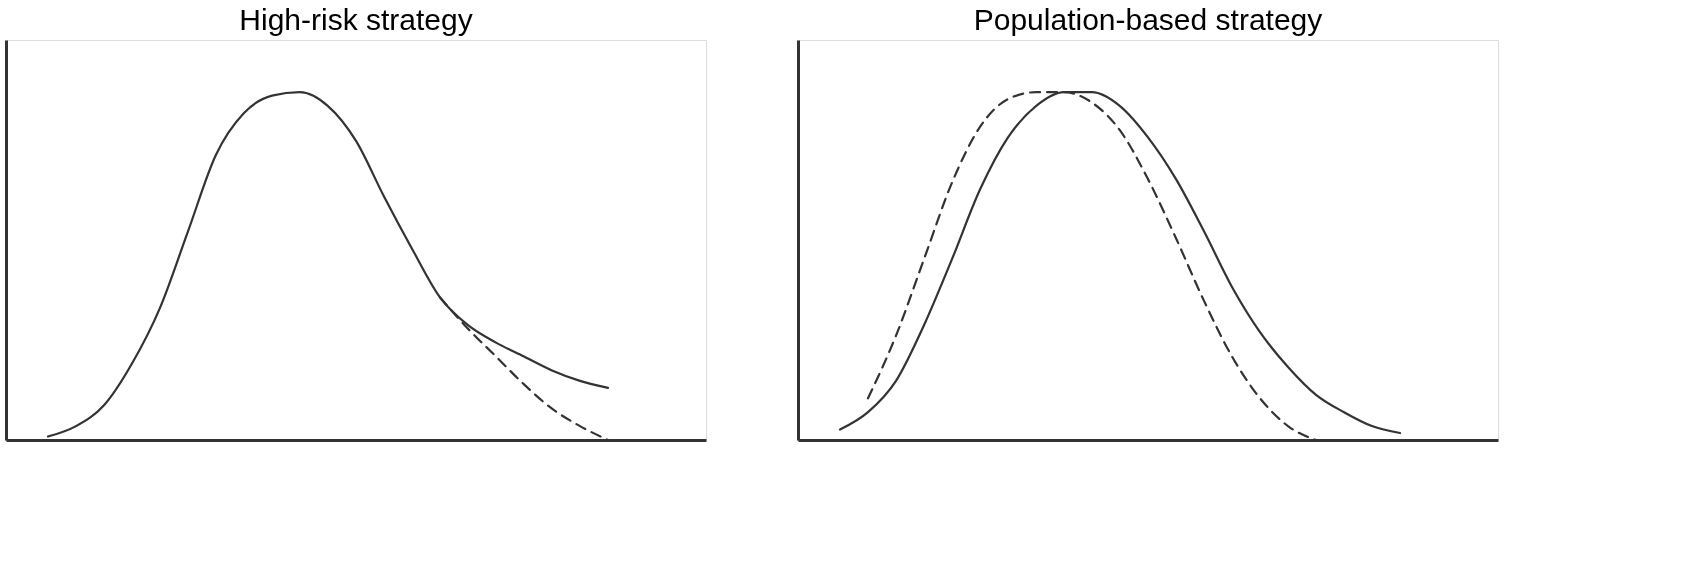 This screenshot has height=577, width=1701. What do you see at coordinates (1148, 19) in the screenshot?
I see `chart-title: Population-based strategy` at bounding box center [1148, 19].